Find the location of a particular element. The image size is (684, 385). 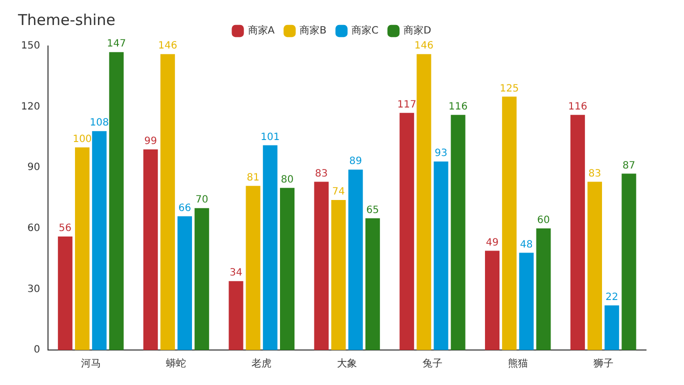

data-label: 100 is located at coordinates (82, 139).